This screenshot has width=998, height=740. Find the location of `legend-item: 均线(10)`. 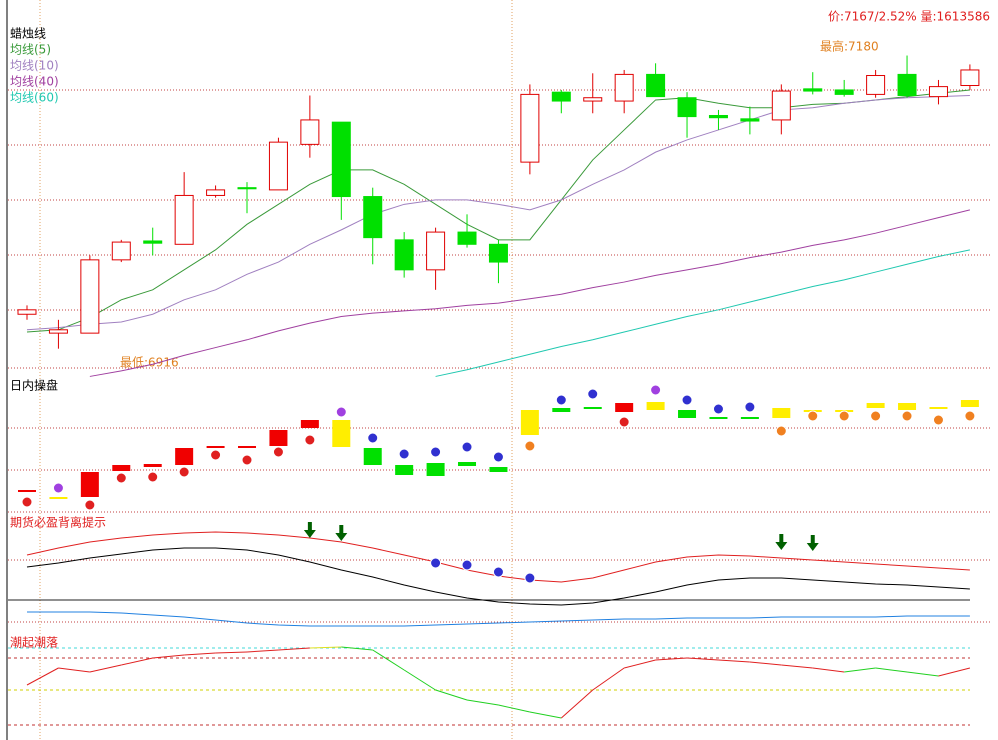

legend-item: 均线(10) is located at coordinates (34, 66).